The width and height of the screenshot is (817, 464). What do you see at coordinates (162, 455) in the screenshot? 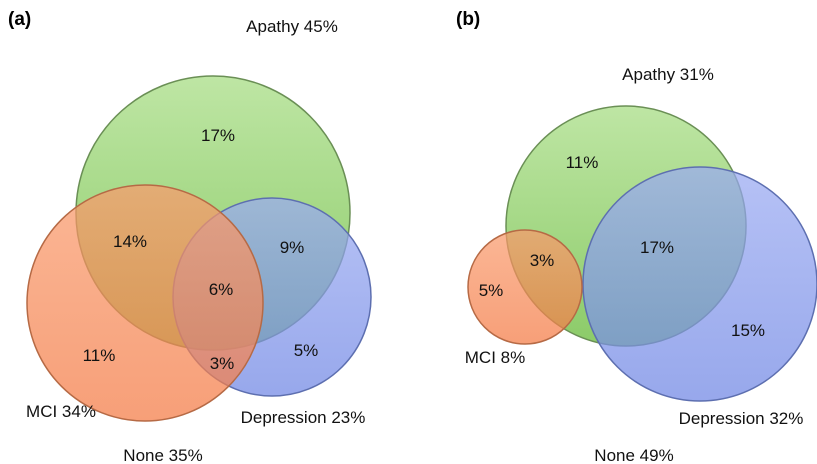
I see `none-label-a: None 35%` at bounding box center [162, 455].